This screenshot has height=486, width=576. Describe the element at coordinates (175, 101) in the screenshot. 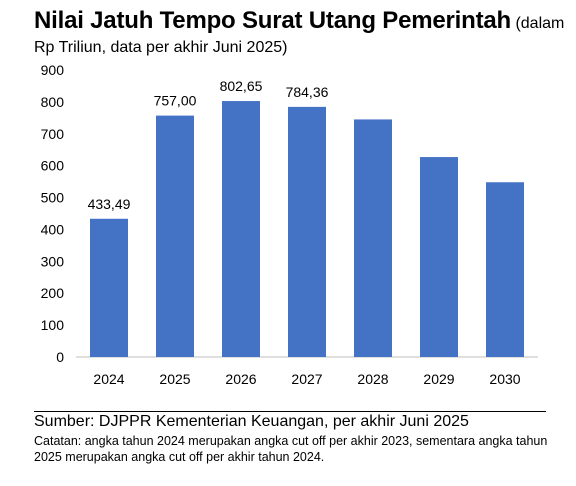

I see `bar-data-label: 757,00` at that location.